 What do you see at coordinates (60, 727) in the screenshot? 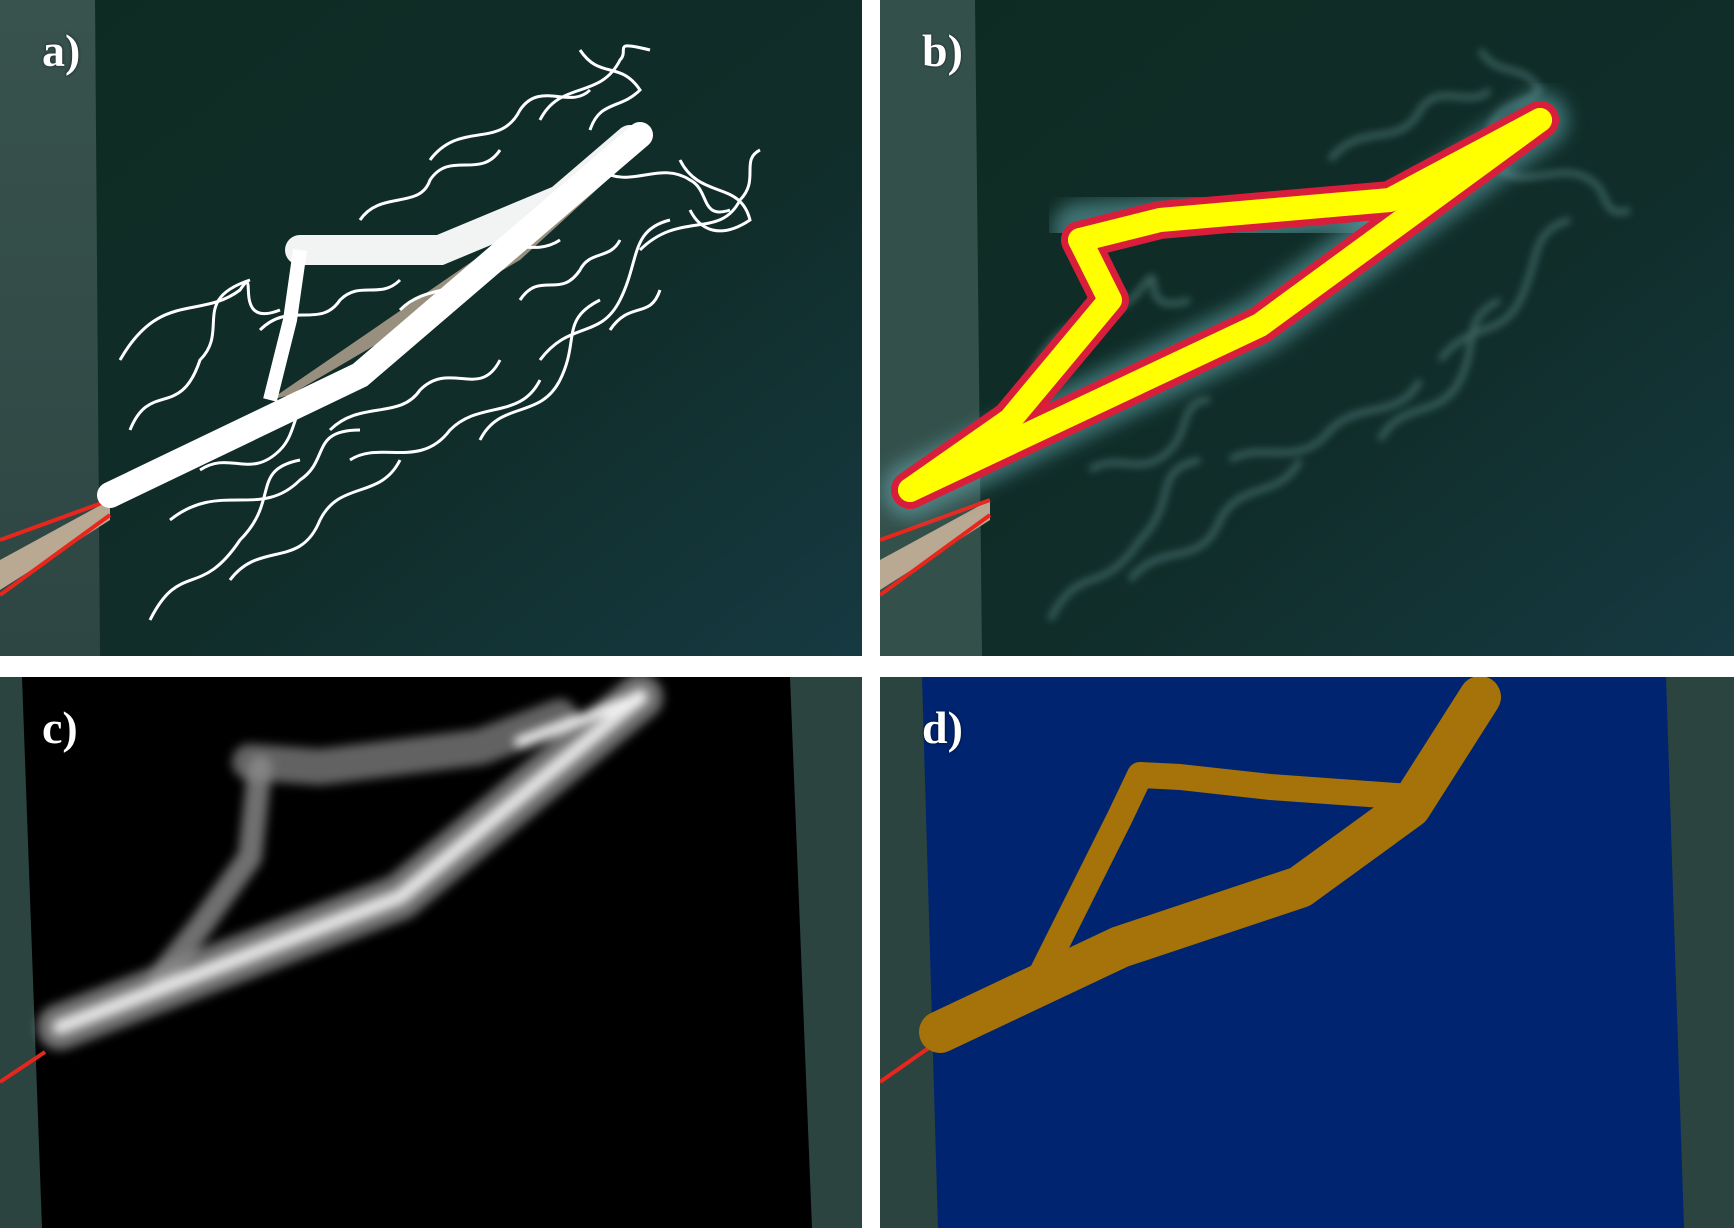
I see `panel-label-c: c)` at bounding box center [60, 727].